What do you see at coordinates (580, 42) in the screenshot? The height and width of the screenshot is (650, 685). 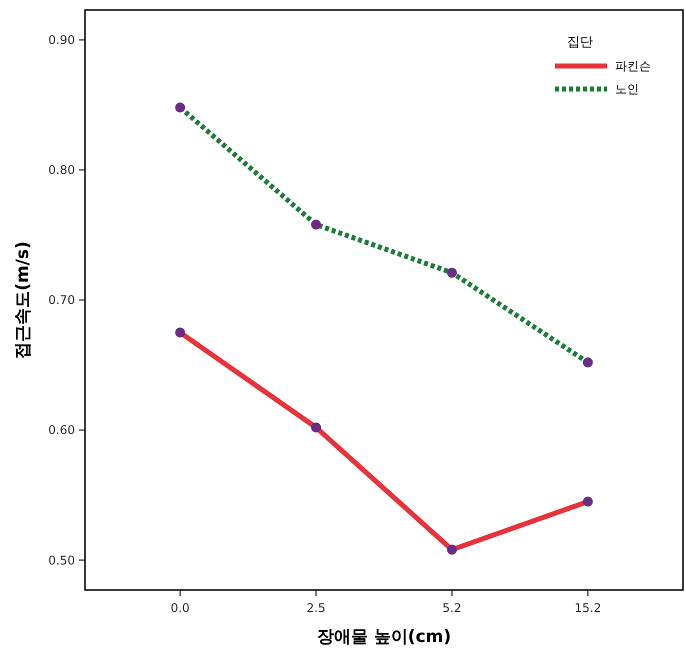 I see `legend-title: 집단` at bounding box center [580, 42].